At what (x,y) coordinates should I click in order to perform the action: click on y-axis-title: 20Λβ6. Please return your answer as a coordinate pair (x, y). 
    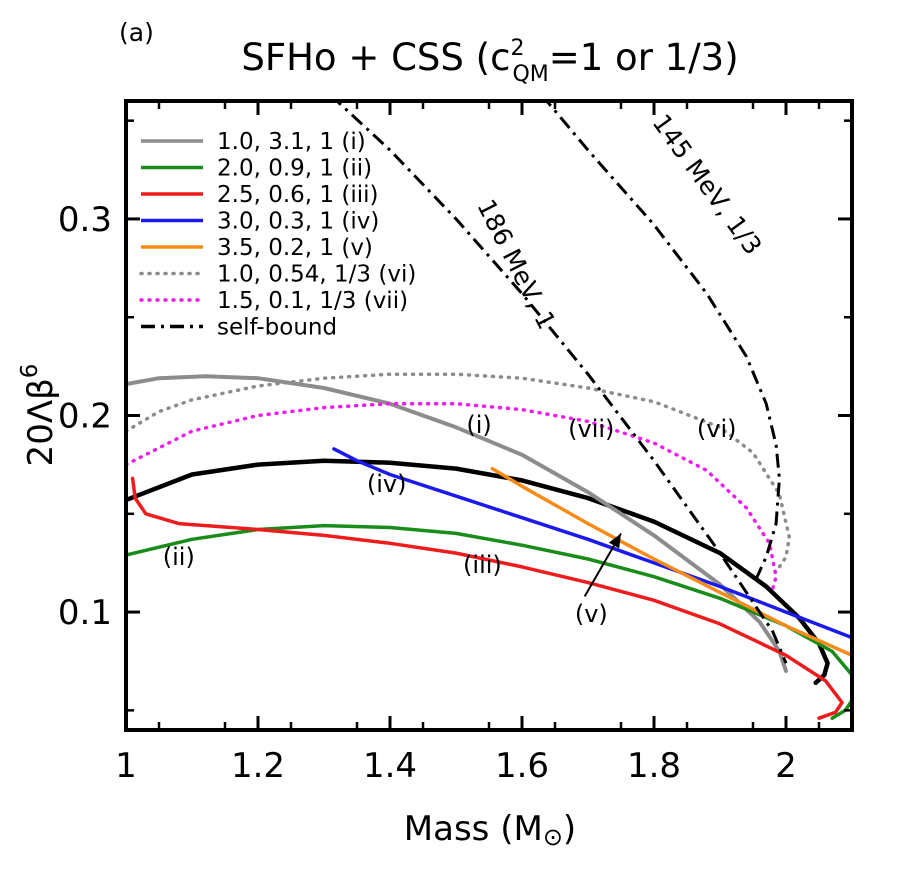
    Looking at the image, I should click on (39, 415).